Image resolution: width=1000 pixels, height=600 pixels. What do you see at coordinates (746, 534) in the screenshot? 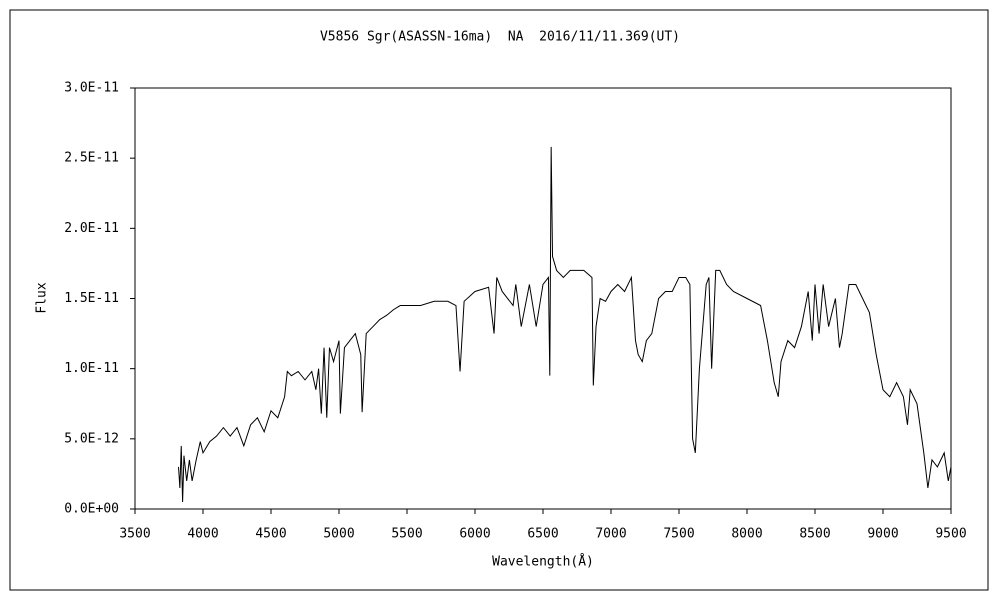
I see `x-tick-label: 8000` at bounding box center [746, 534].